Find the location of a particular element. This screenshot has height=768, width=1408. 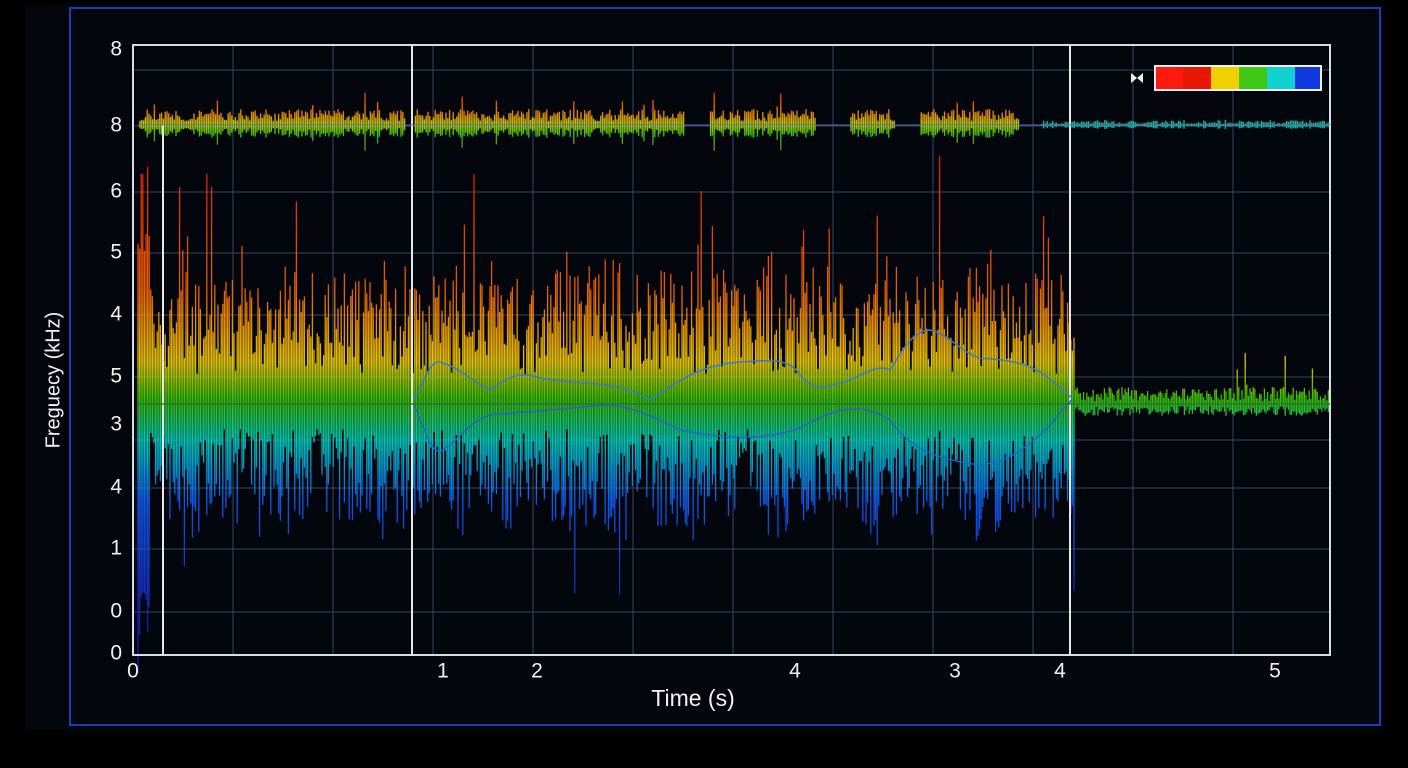

x-tick-label: 3 is located at coordinates (955, 671).